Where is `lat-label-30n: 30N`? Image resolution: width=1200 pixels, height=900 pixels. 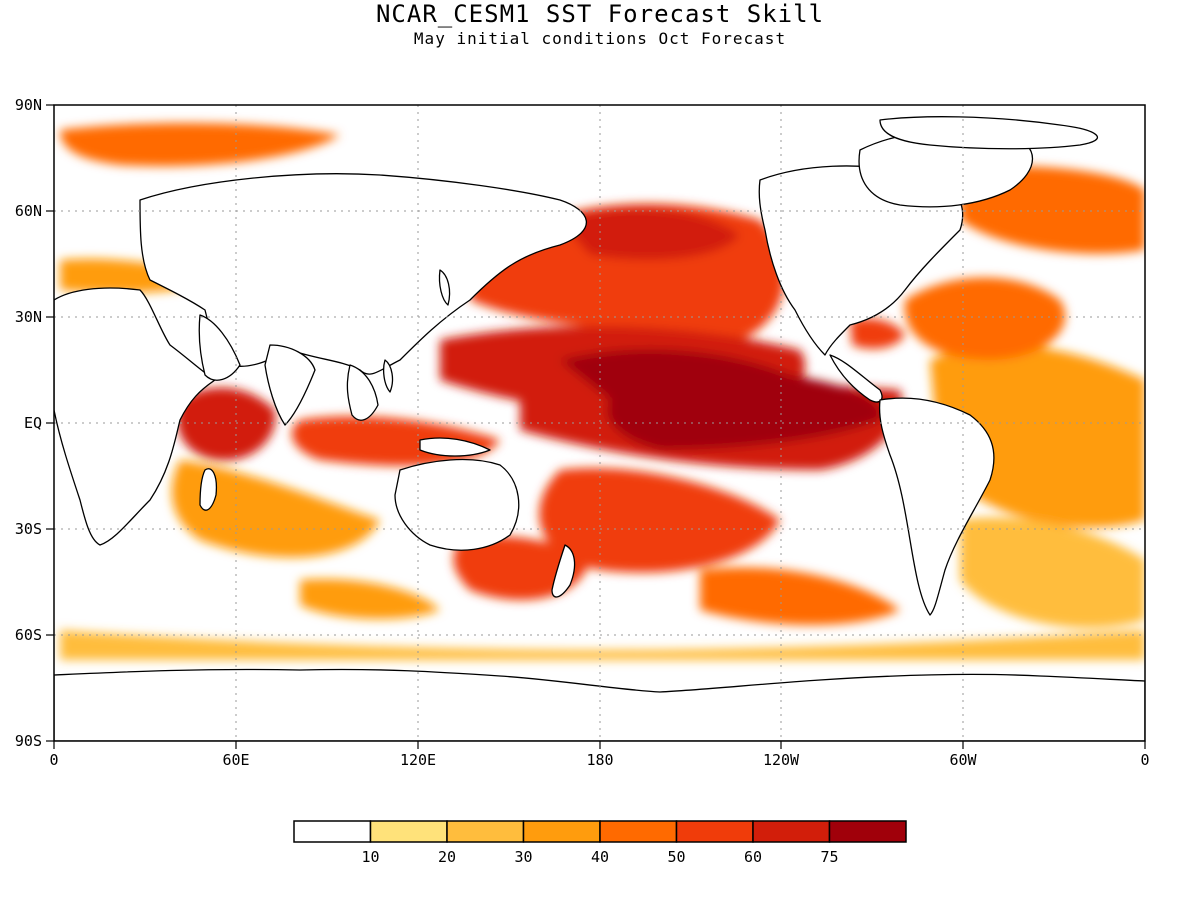
lat-label-30n: 30N is located at coordinates (28, 317).